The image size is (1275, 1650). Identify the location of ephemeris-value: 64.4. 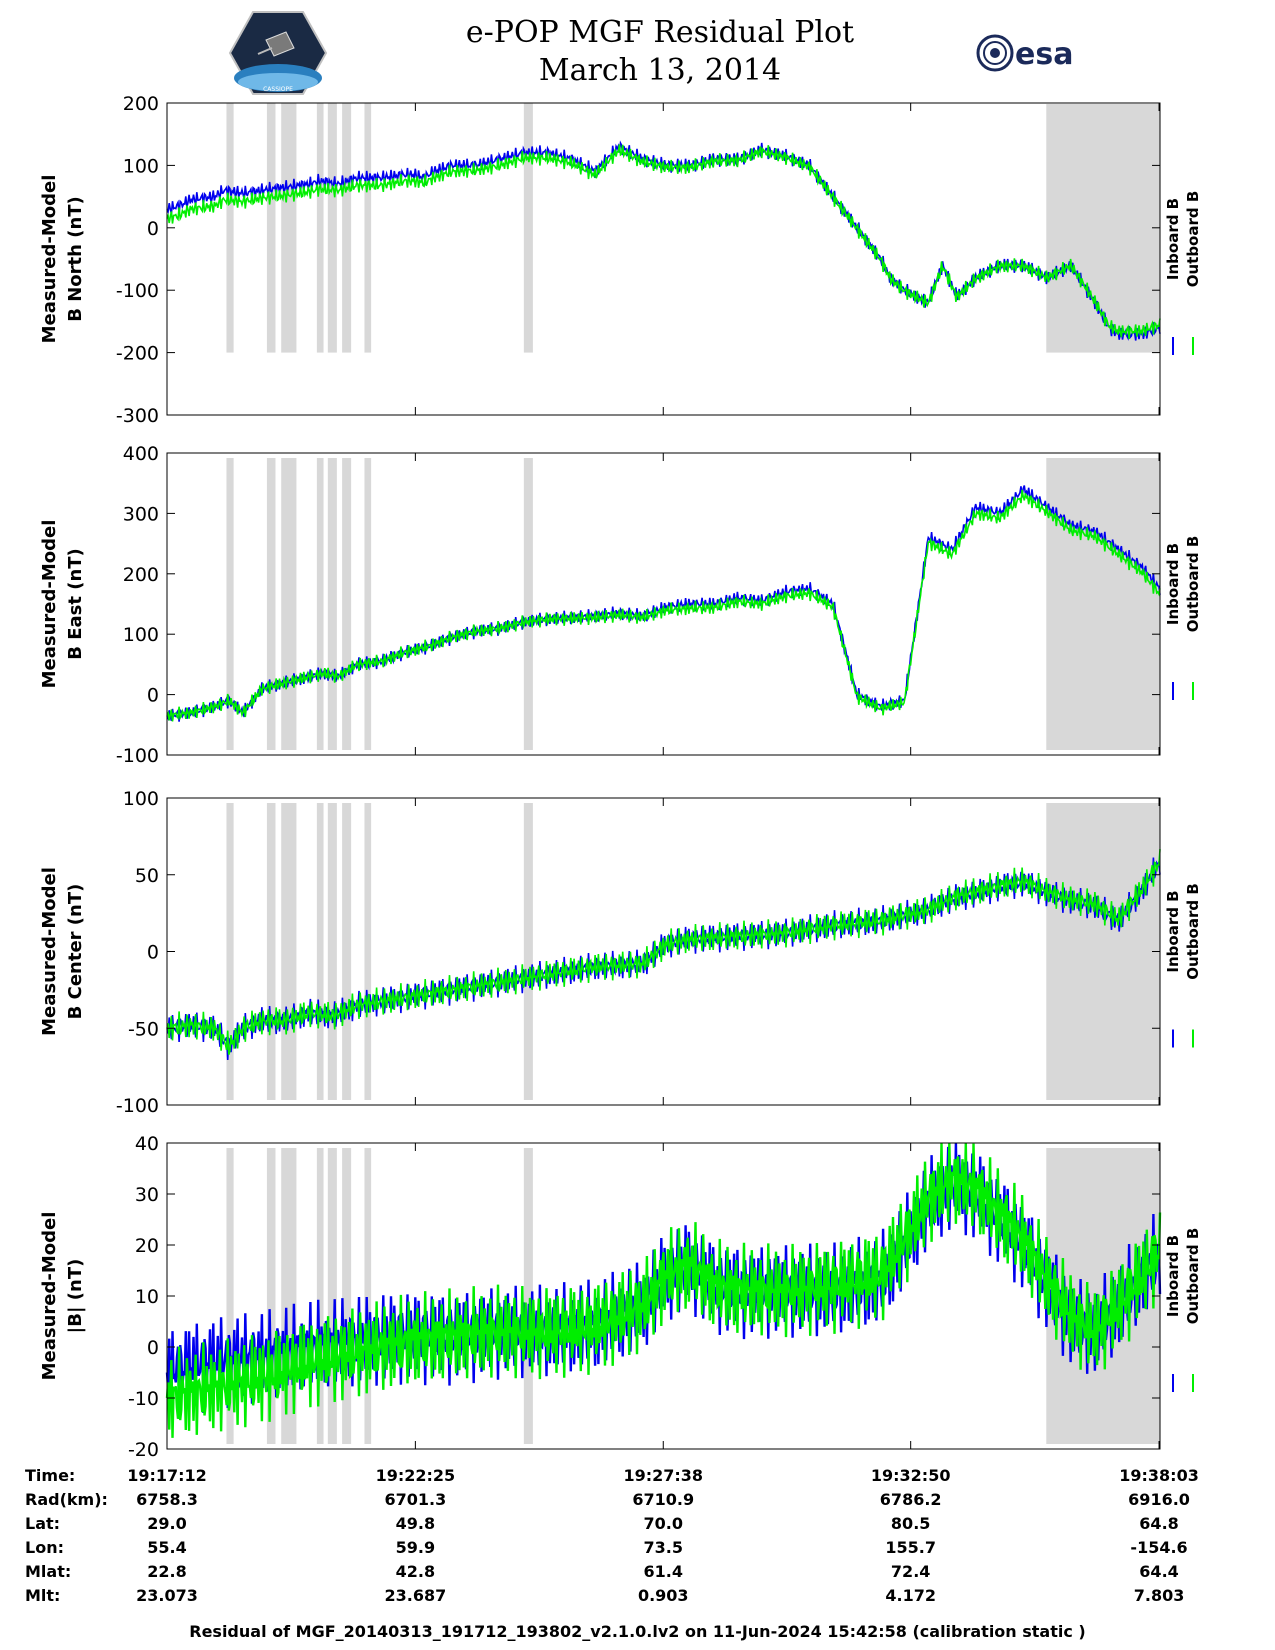
(1159, 1571).